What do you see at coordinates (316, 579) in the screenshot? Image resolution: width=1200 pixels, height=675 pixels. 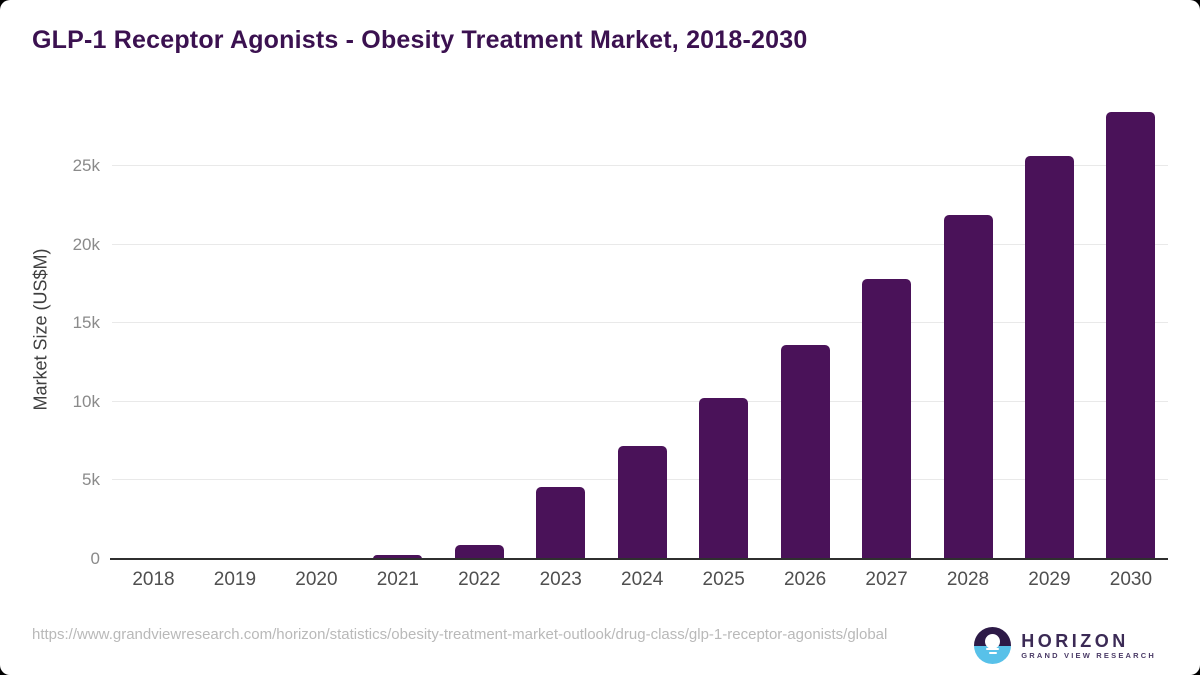 I see `x-tick-label-2020: 2020` at bounding box center [316, 579].